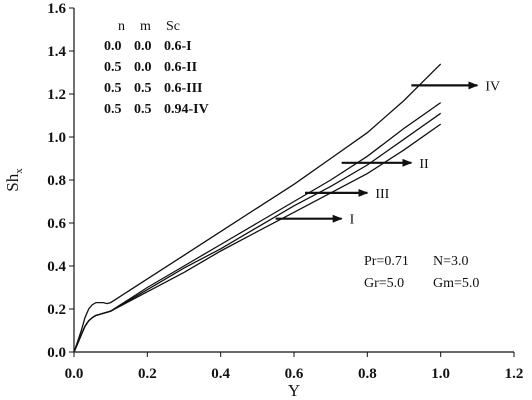  I want to click on y-axis-ticks: 0.0 0.2 0.4 0.6 0.8 1.0 1.2 1.4 1.6, so click(60, 181).